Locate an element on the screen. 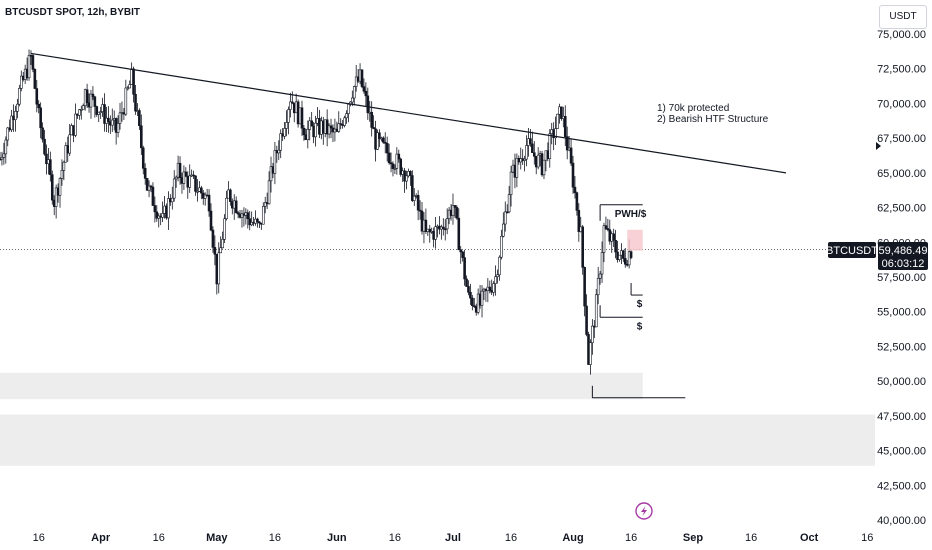 The height and width of the screenshot is (550, 932). lightning-bolt-icon is located at coordinates (644, 511).